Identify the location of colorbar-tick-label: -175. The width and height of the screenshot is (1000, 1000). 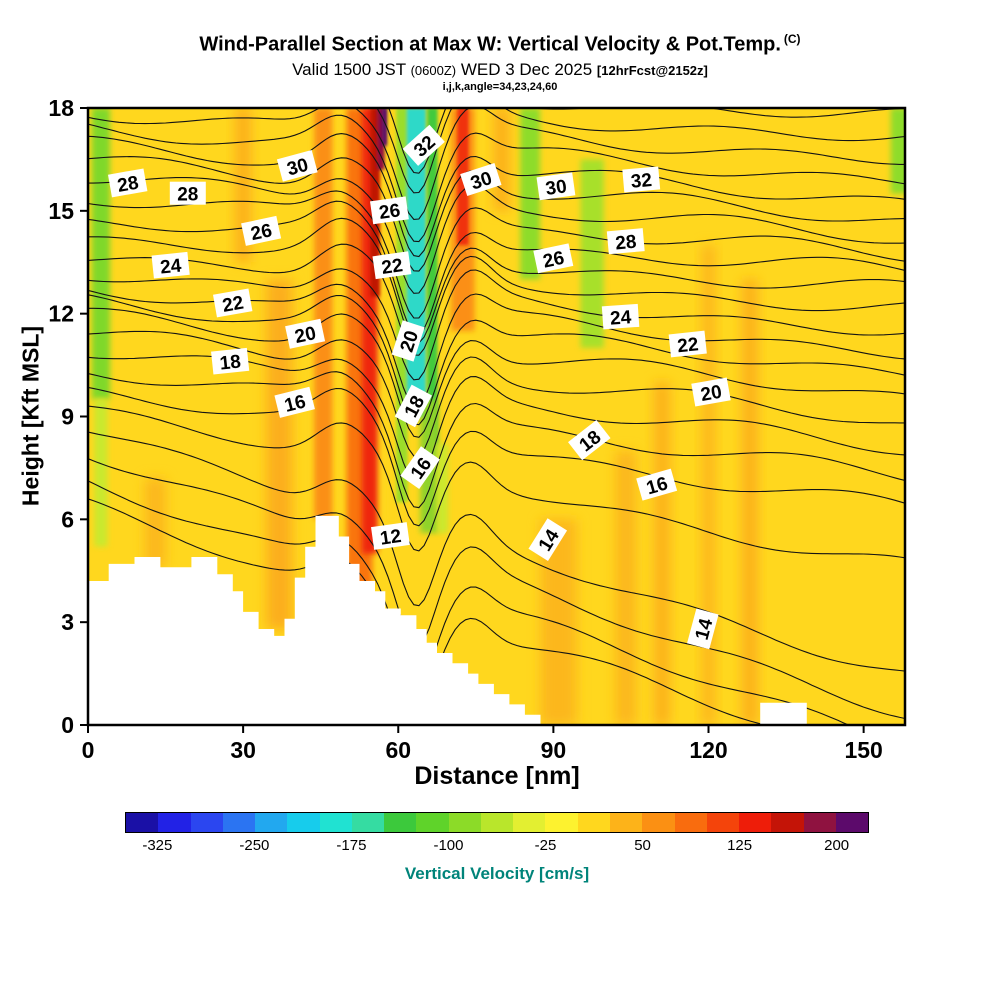
(351, 845).